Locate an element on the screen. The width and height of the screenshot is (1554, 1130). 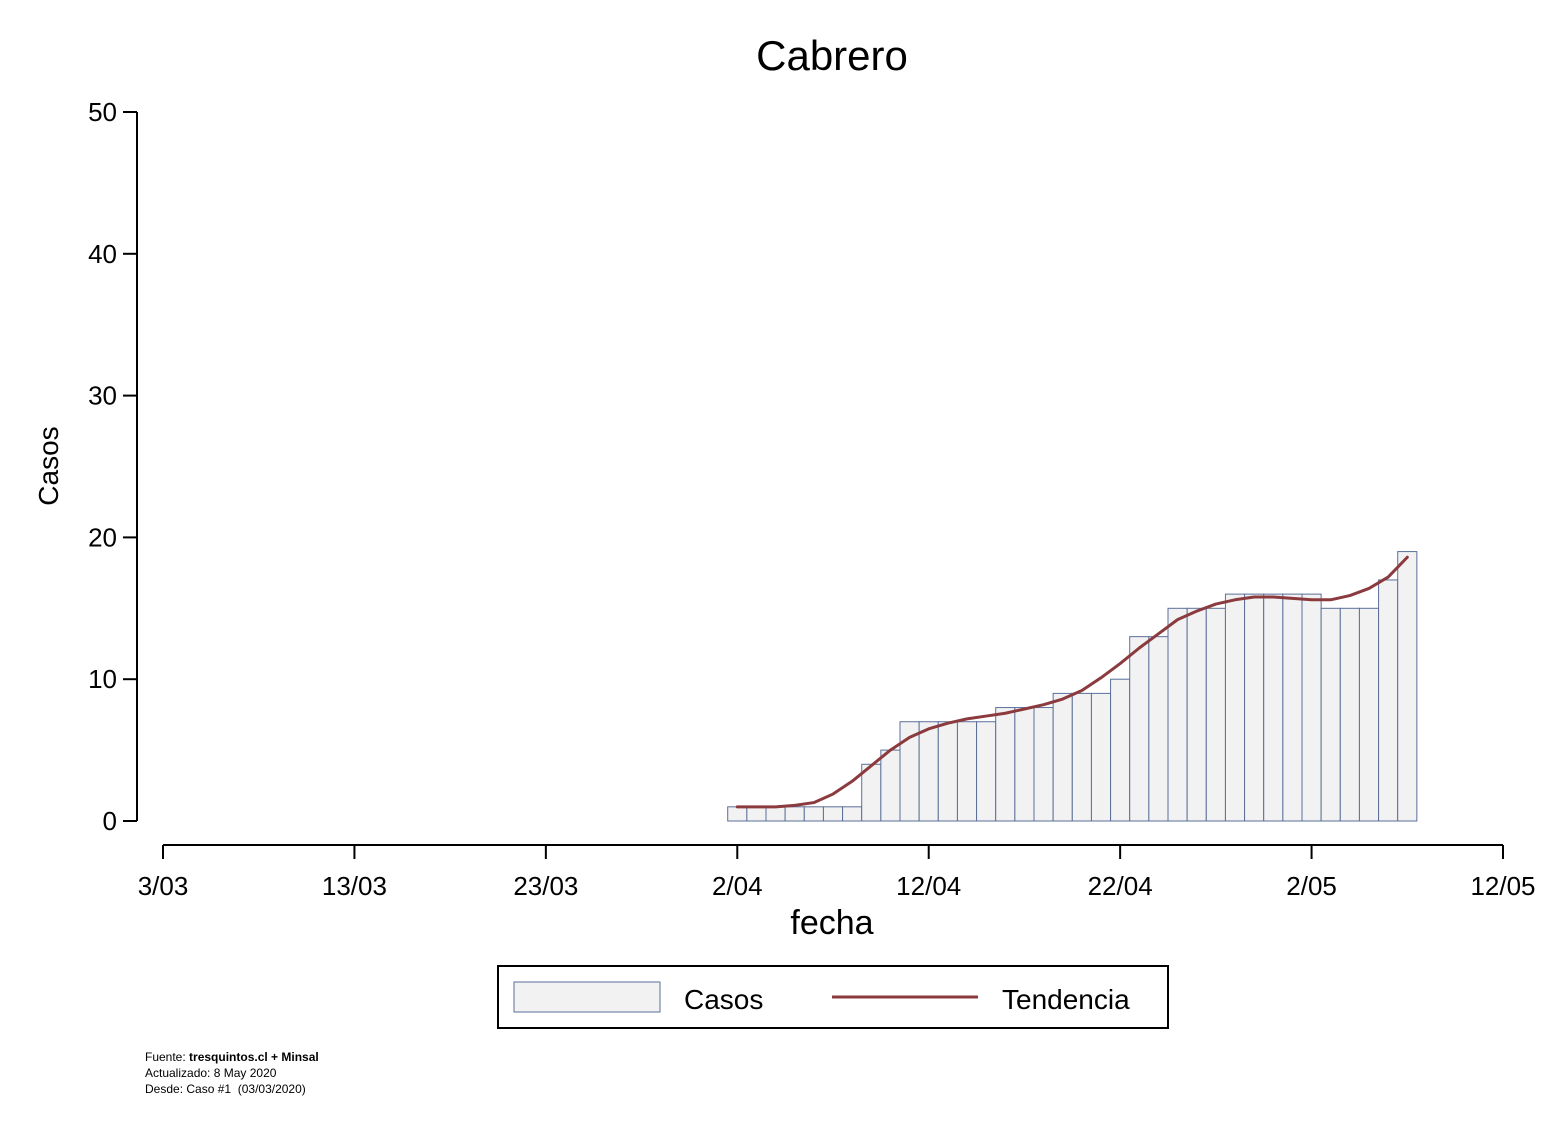
x-tick-label-3: 2/04 is located at coordinates (737, 886).